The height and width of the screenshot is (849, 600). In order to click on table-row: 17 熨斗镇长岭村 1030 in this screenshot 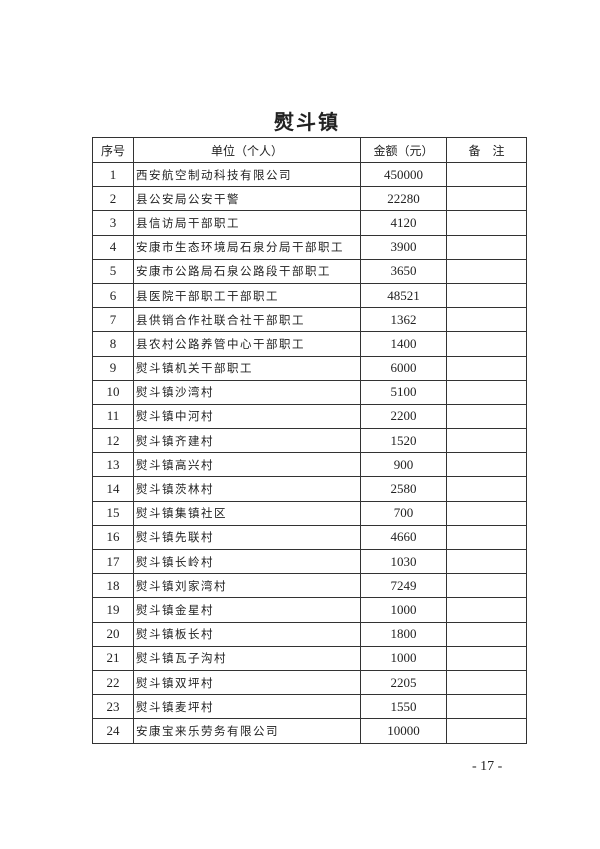, I will do `click(309, 561)`.